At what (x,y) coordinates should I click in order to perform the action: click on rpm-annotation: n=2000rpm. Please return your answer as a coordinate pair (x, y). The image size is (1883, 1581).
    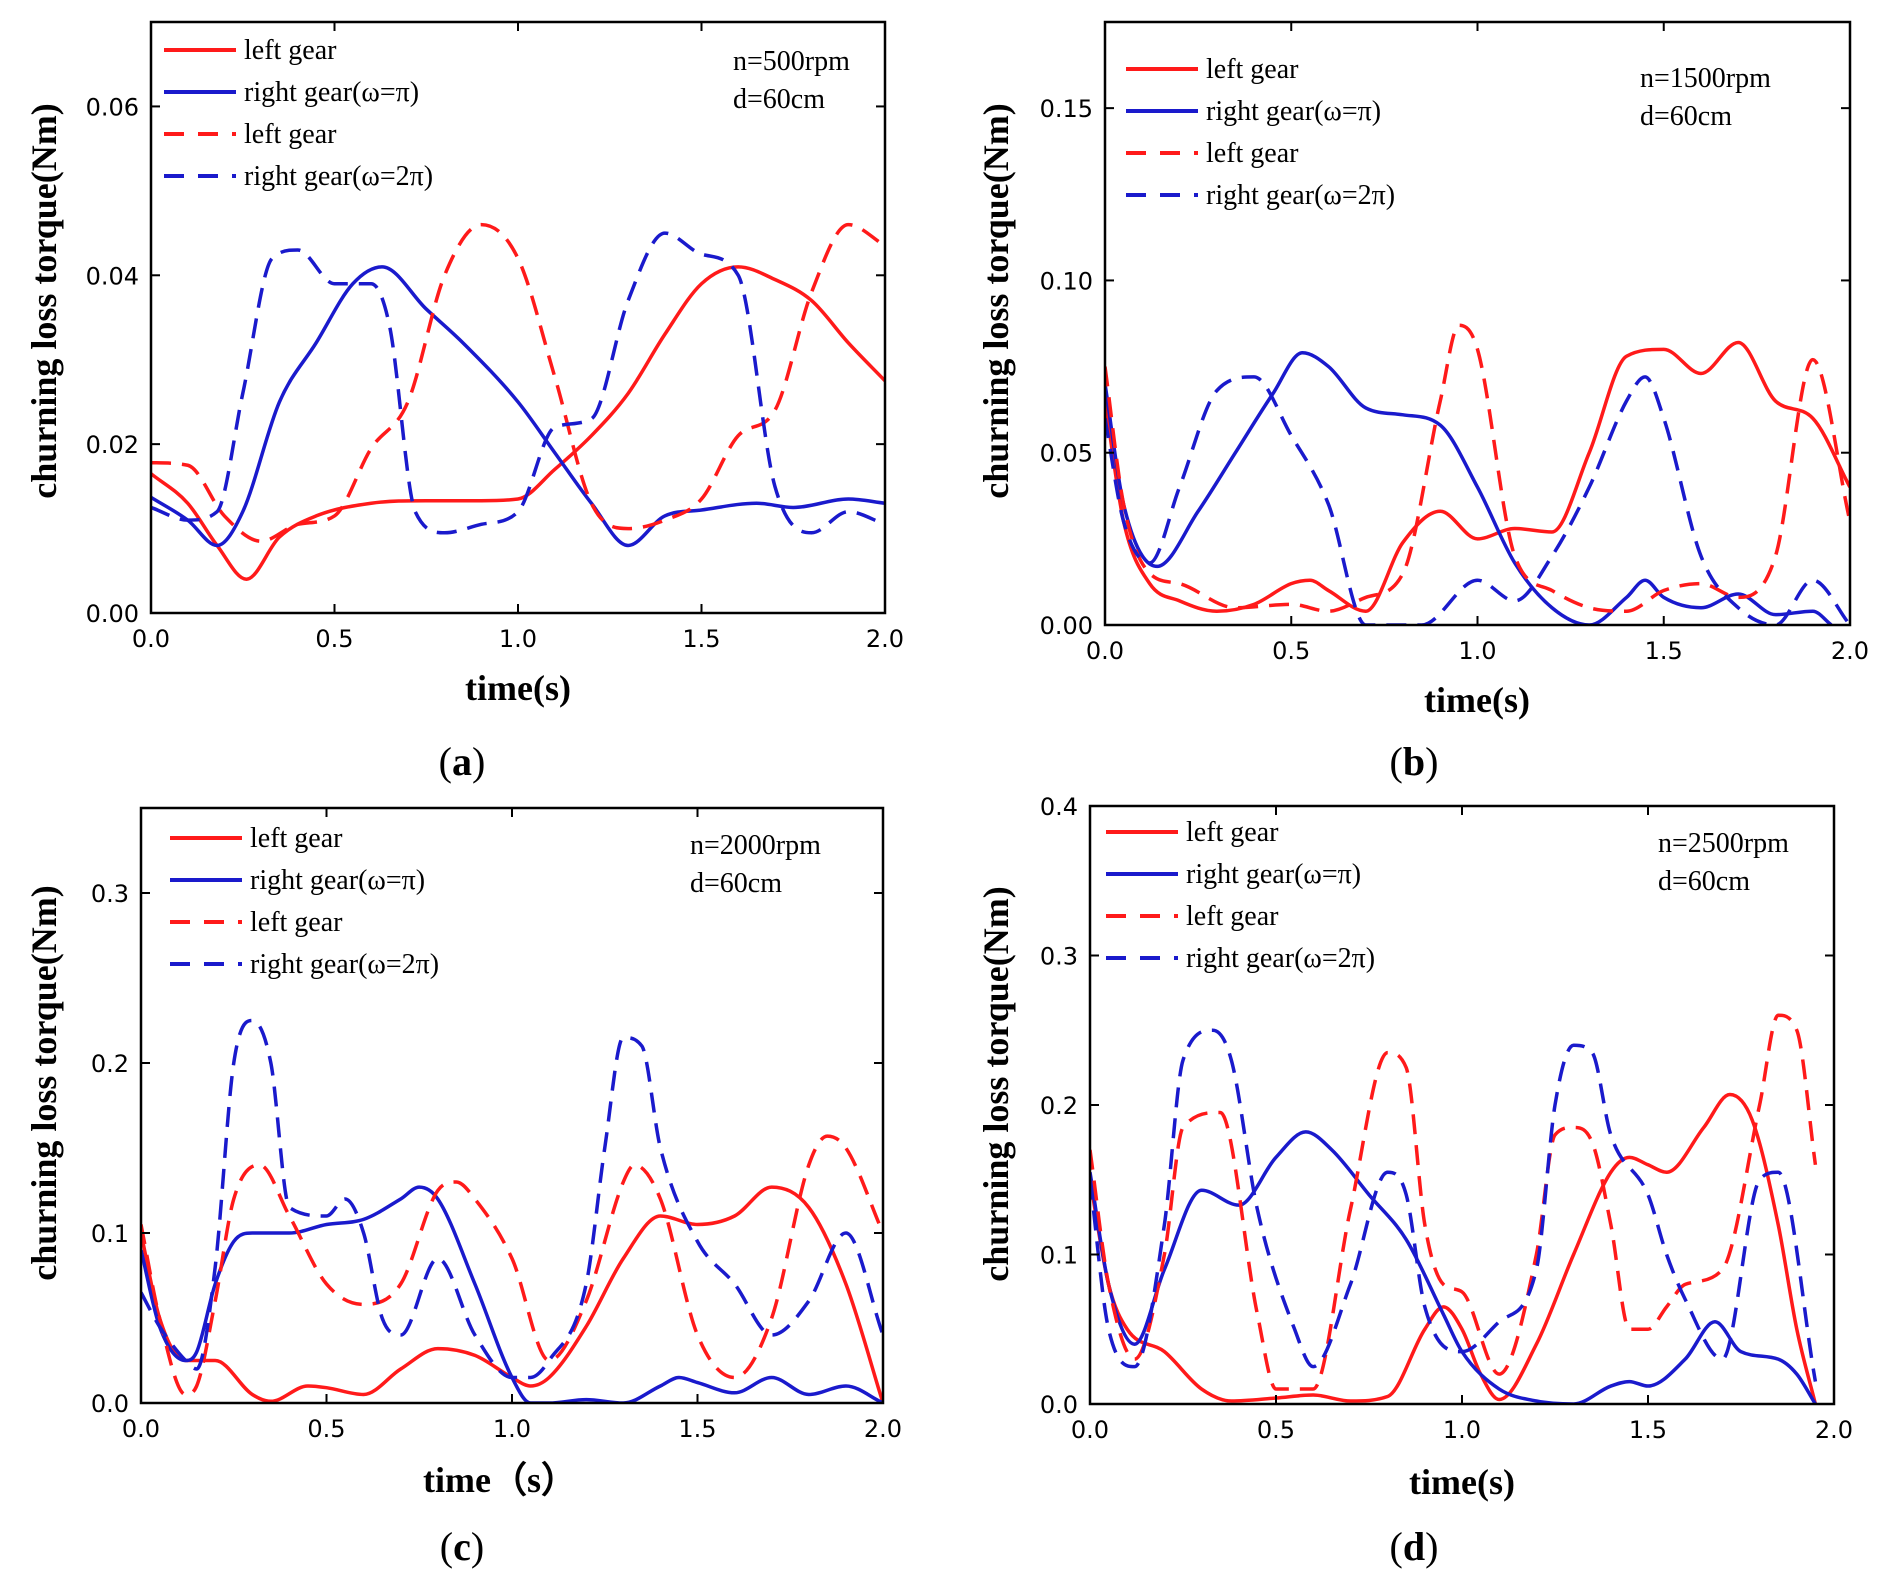
    Looking at the image, I should click on (755, 845).